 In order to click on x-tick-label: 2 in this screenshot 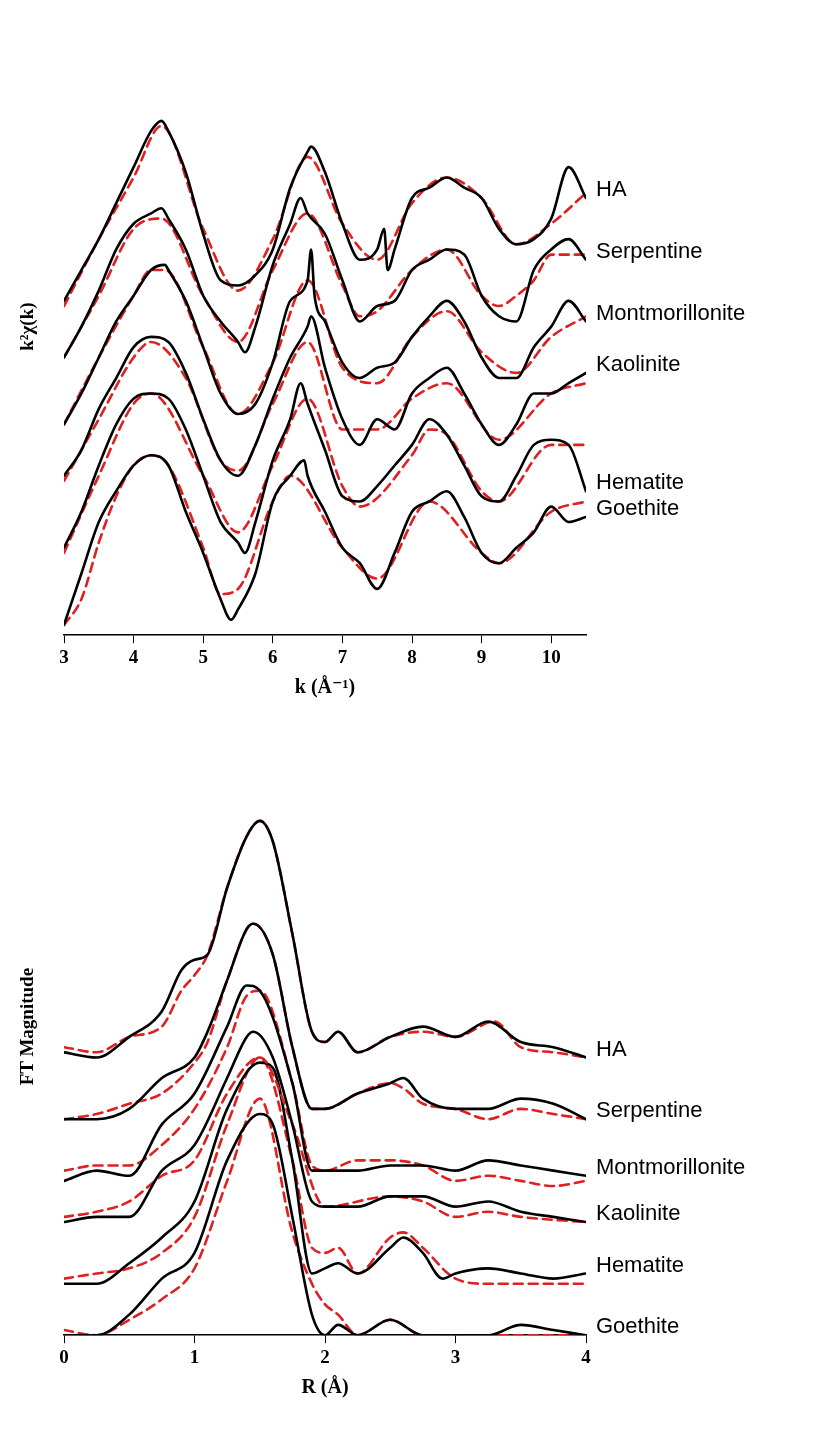, I will do `click(325, 1356)`.